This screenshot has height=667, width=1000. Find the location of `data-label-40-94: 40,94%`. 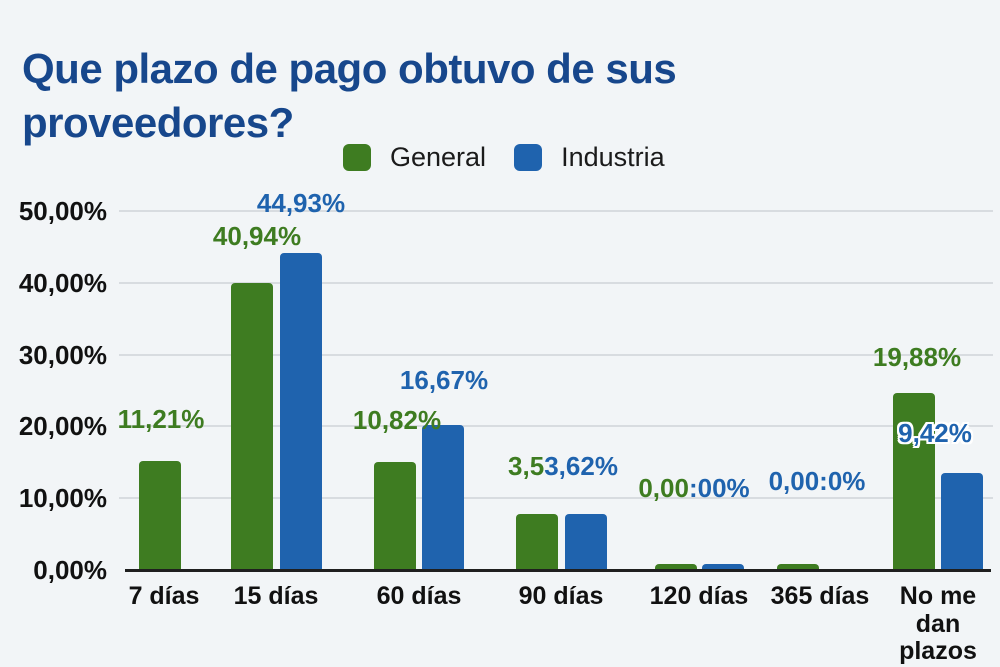

data-label-40-94: 40,94% is located at coordinates (257, 236).